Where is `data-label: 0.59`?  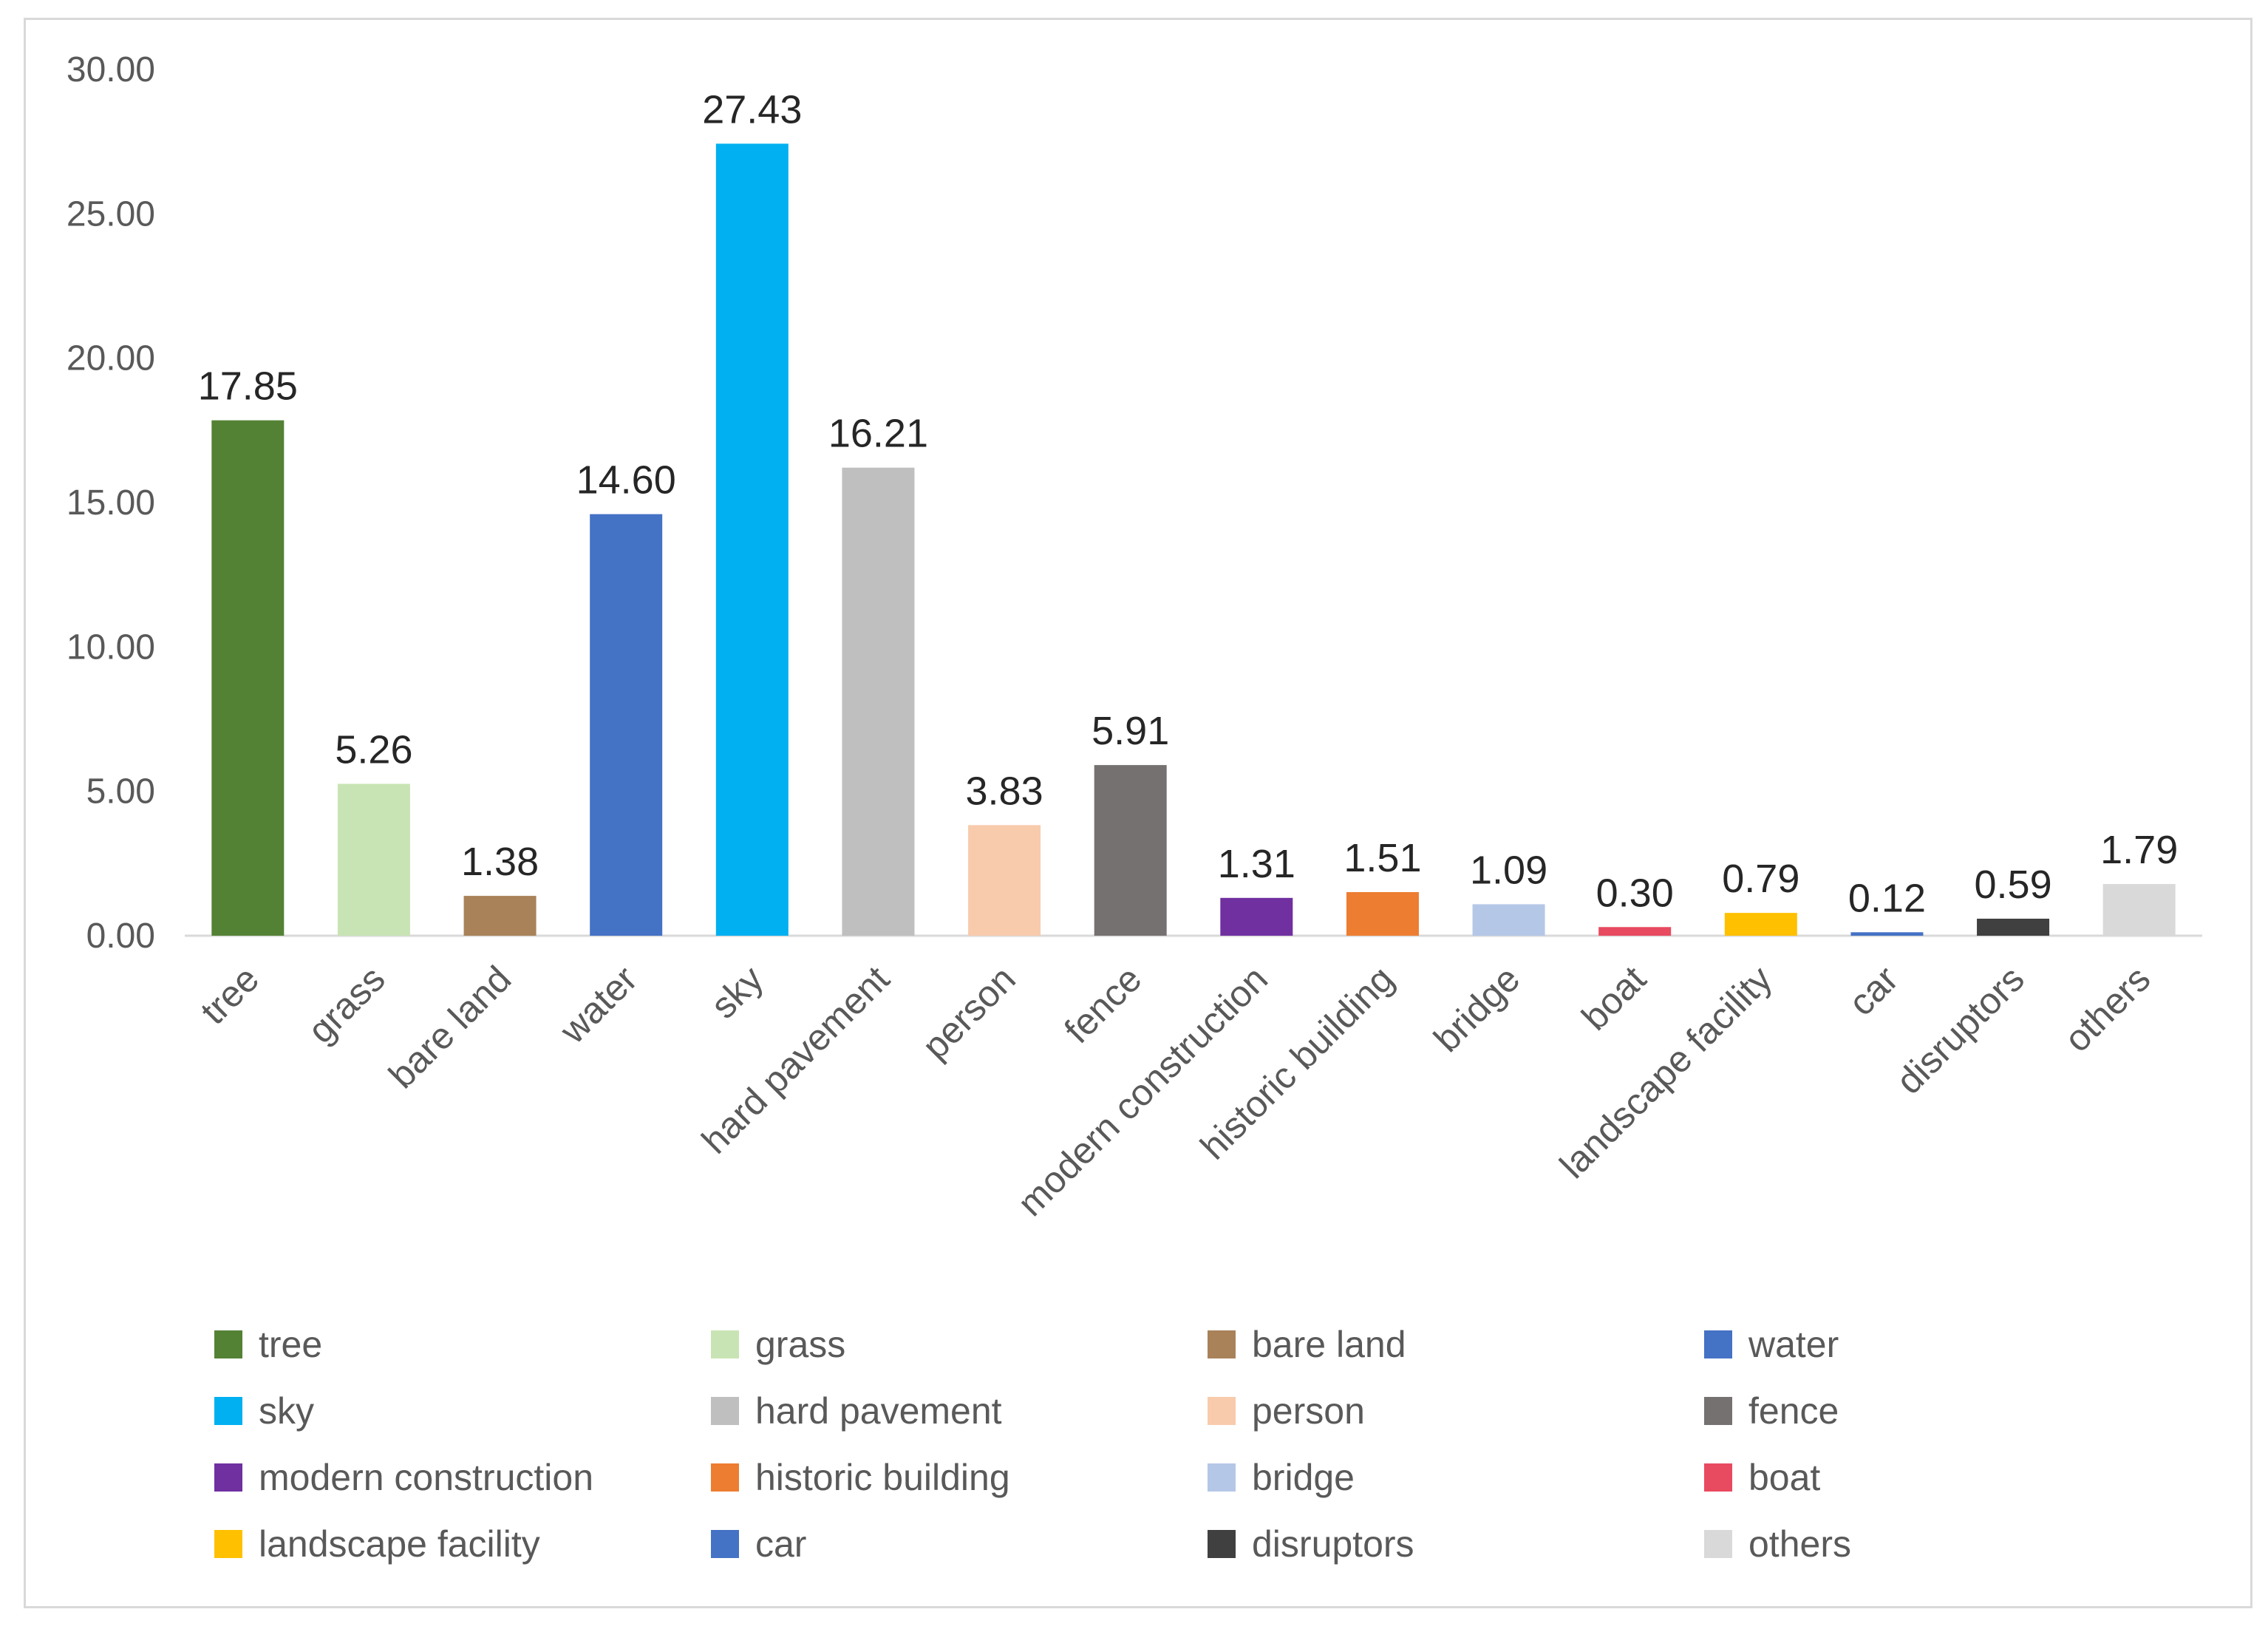 data-label: 0.59 is located at coordinates (2013, 885).